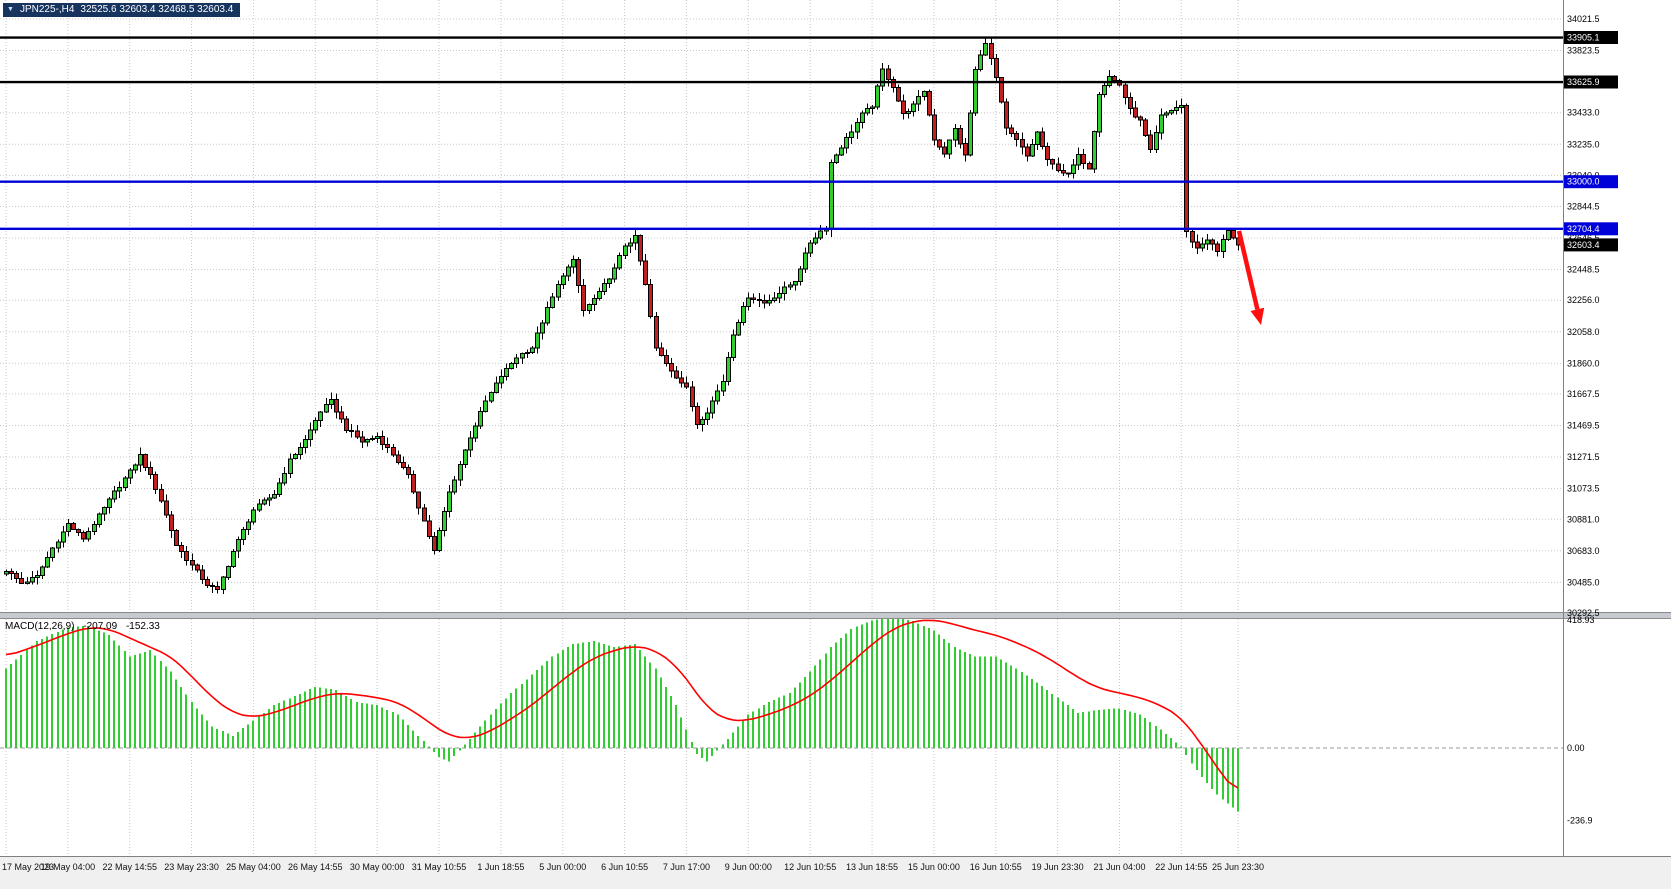  I want to click on svg-text: 30881.0, so click(1583, 519).